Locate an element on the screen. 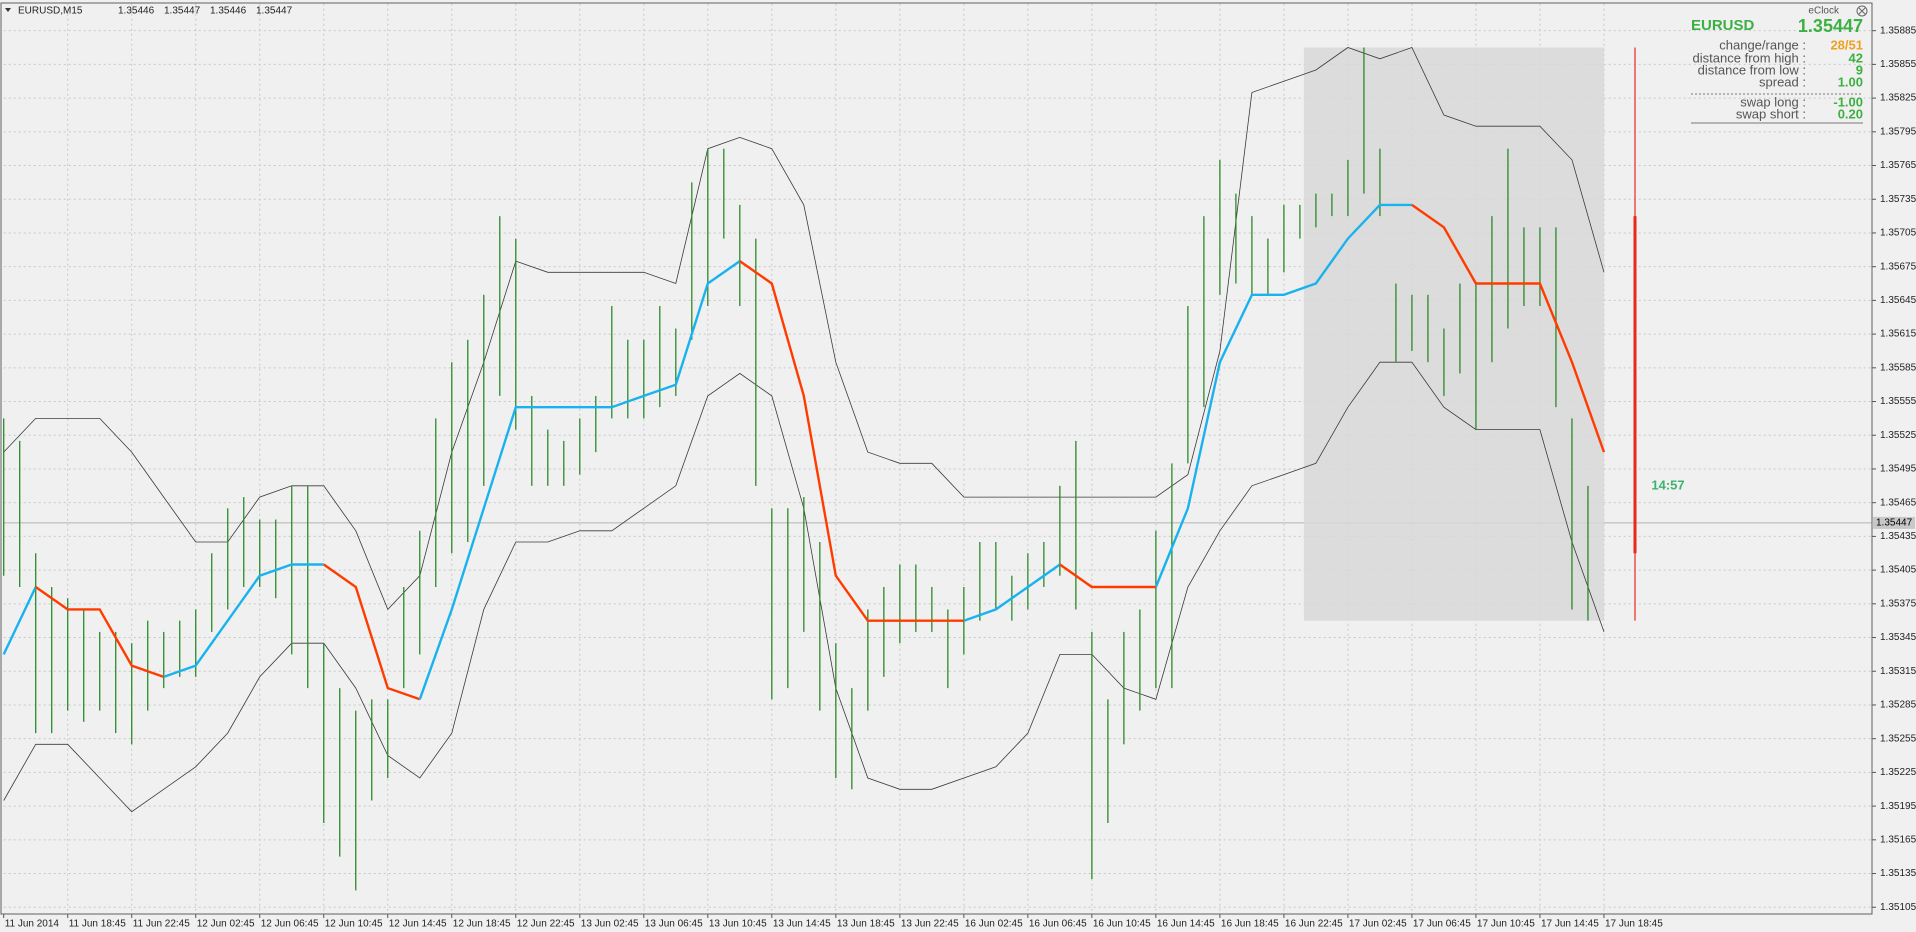 This screenshot has width=1916, height=932. panel-value: 9 is located at coordinates (1859, 69).